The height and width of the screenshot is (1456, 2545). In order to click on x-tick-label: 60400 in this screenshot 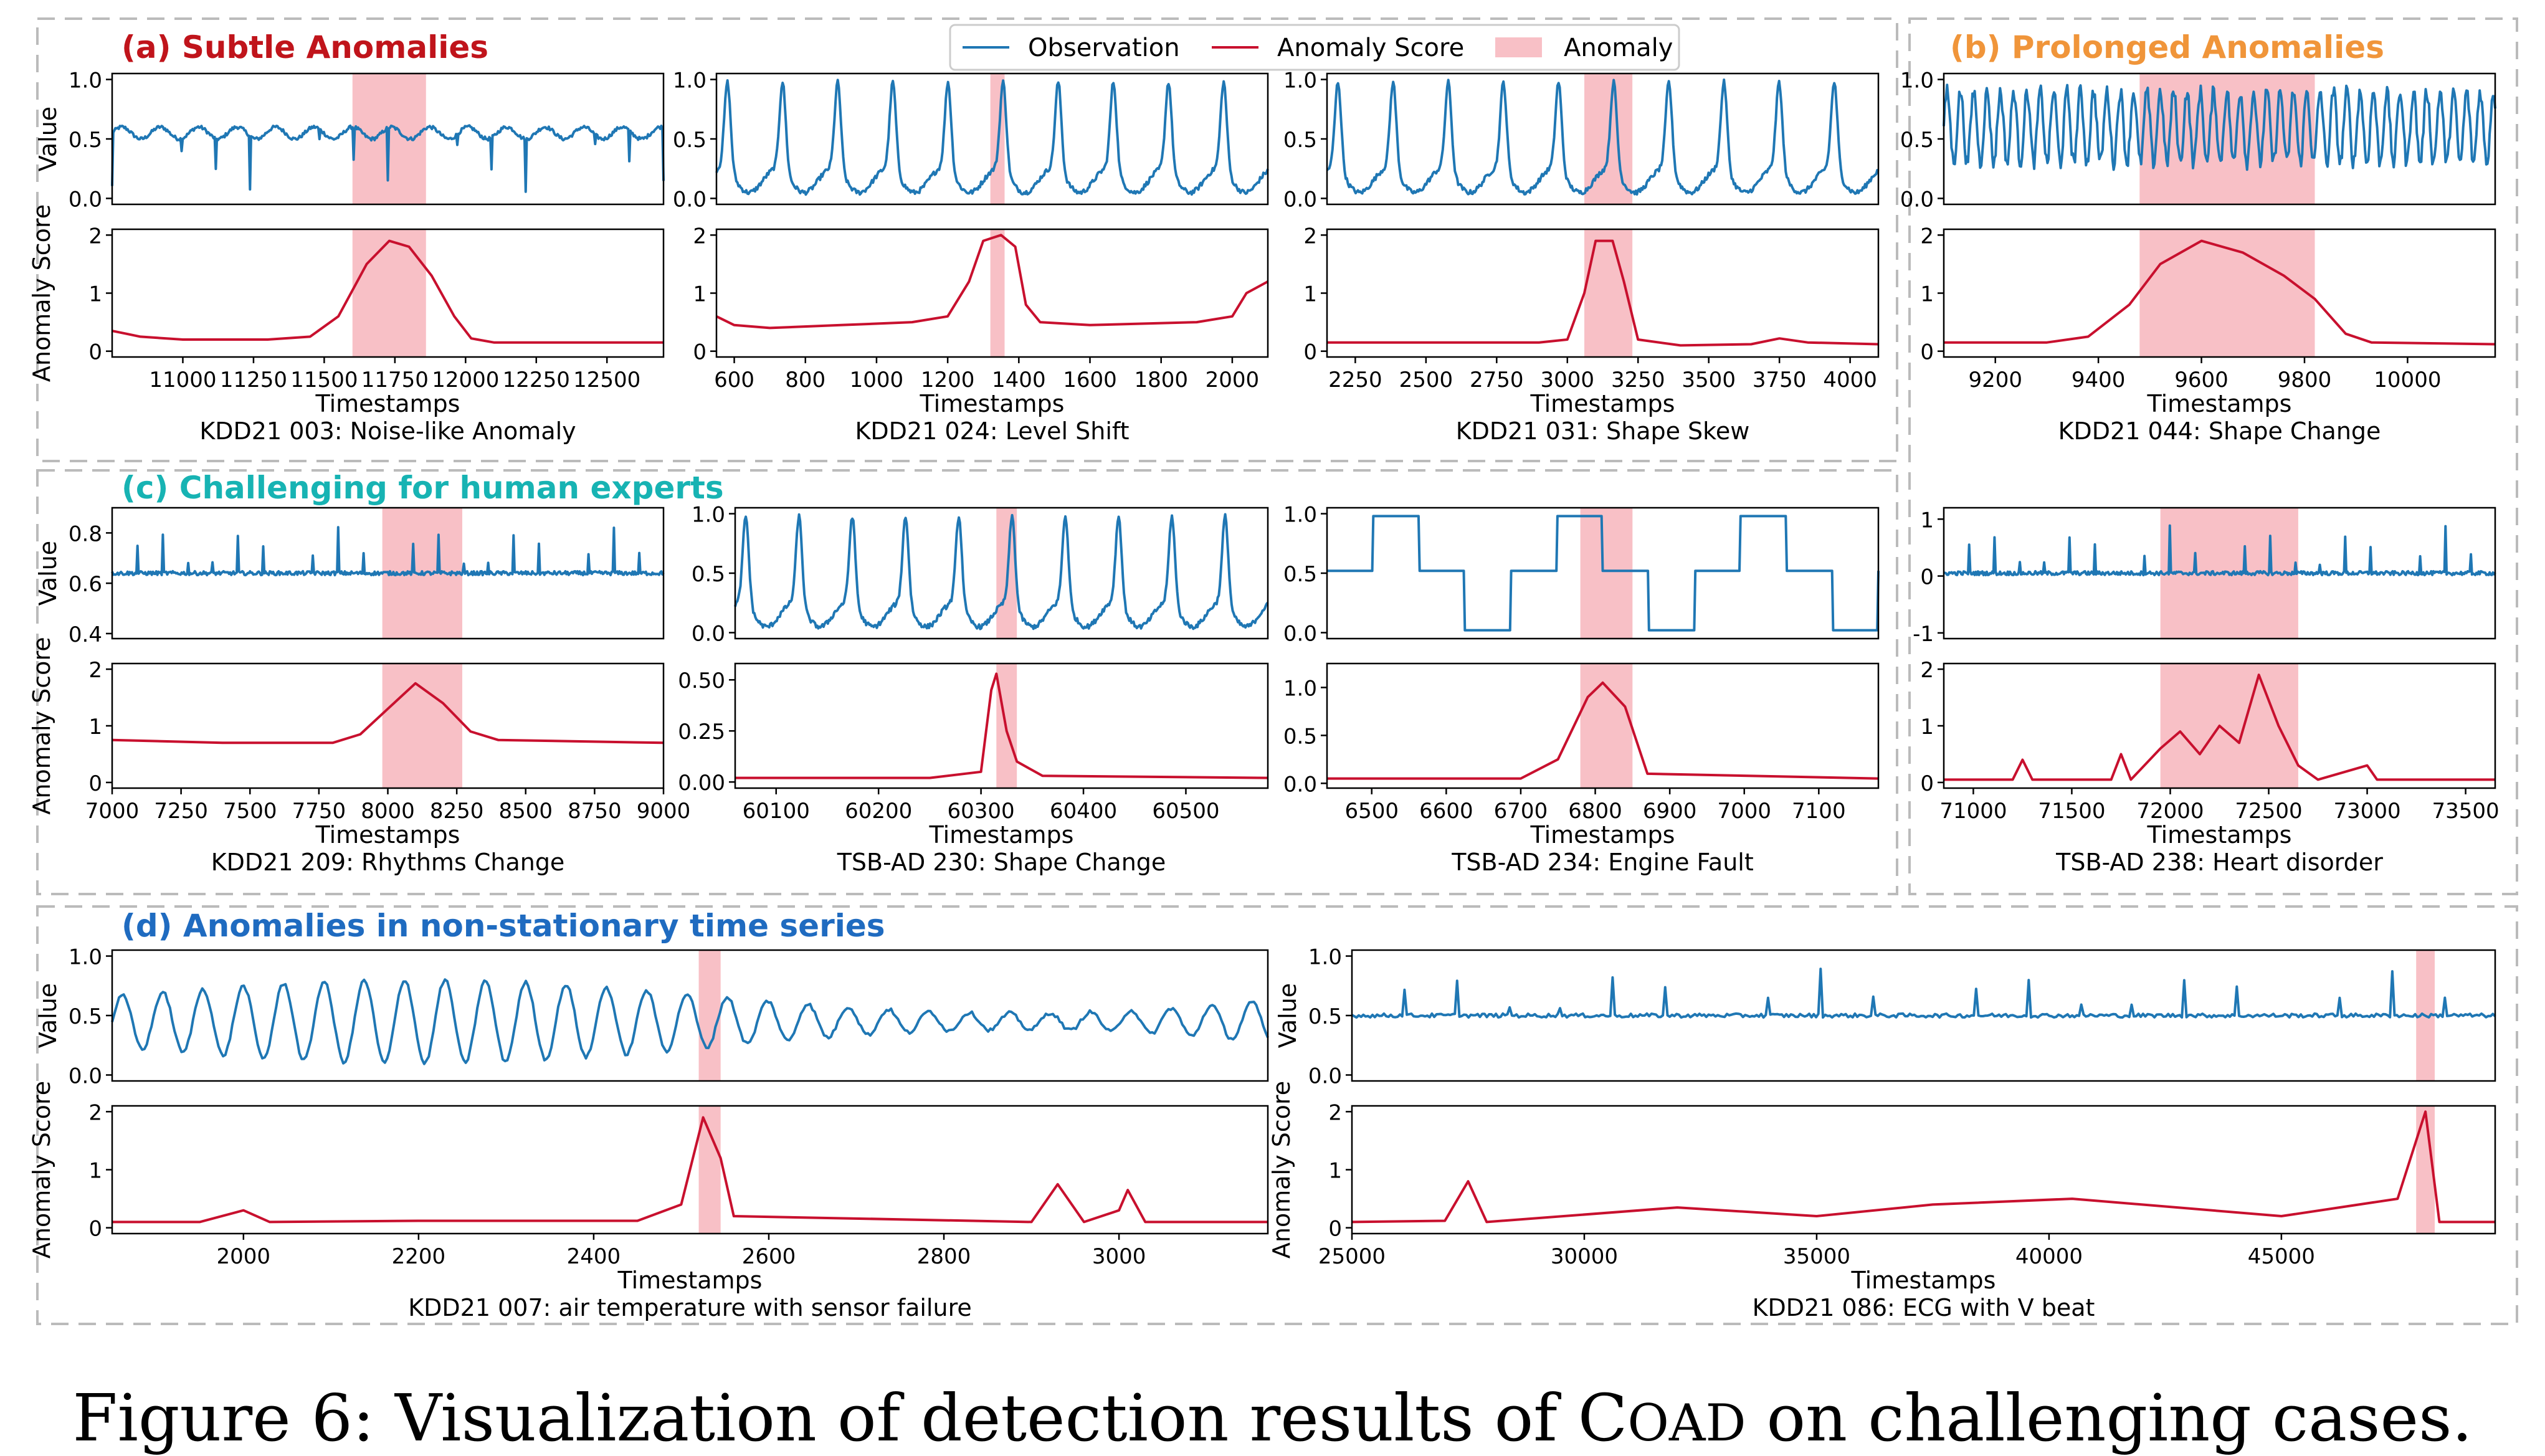, I will do `click(1083, 812)`.